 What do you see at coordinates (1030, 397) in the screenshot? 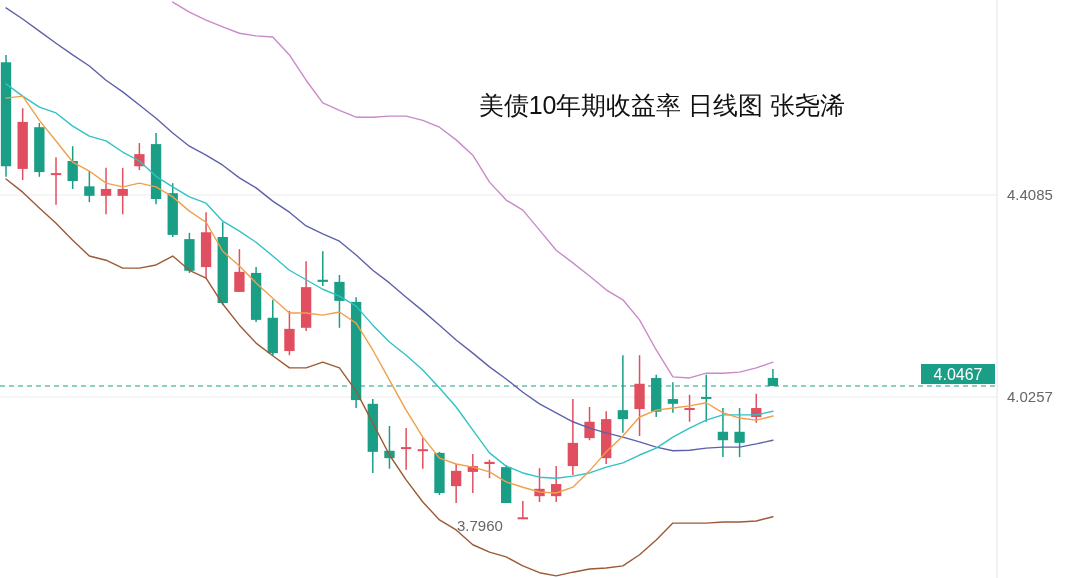
I see `y-tick-label: 4.0257` at bounding box center [1030, 397].